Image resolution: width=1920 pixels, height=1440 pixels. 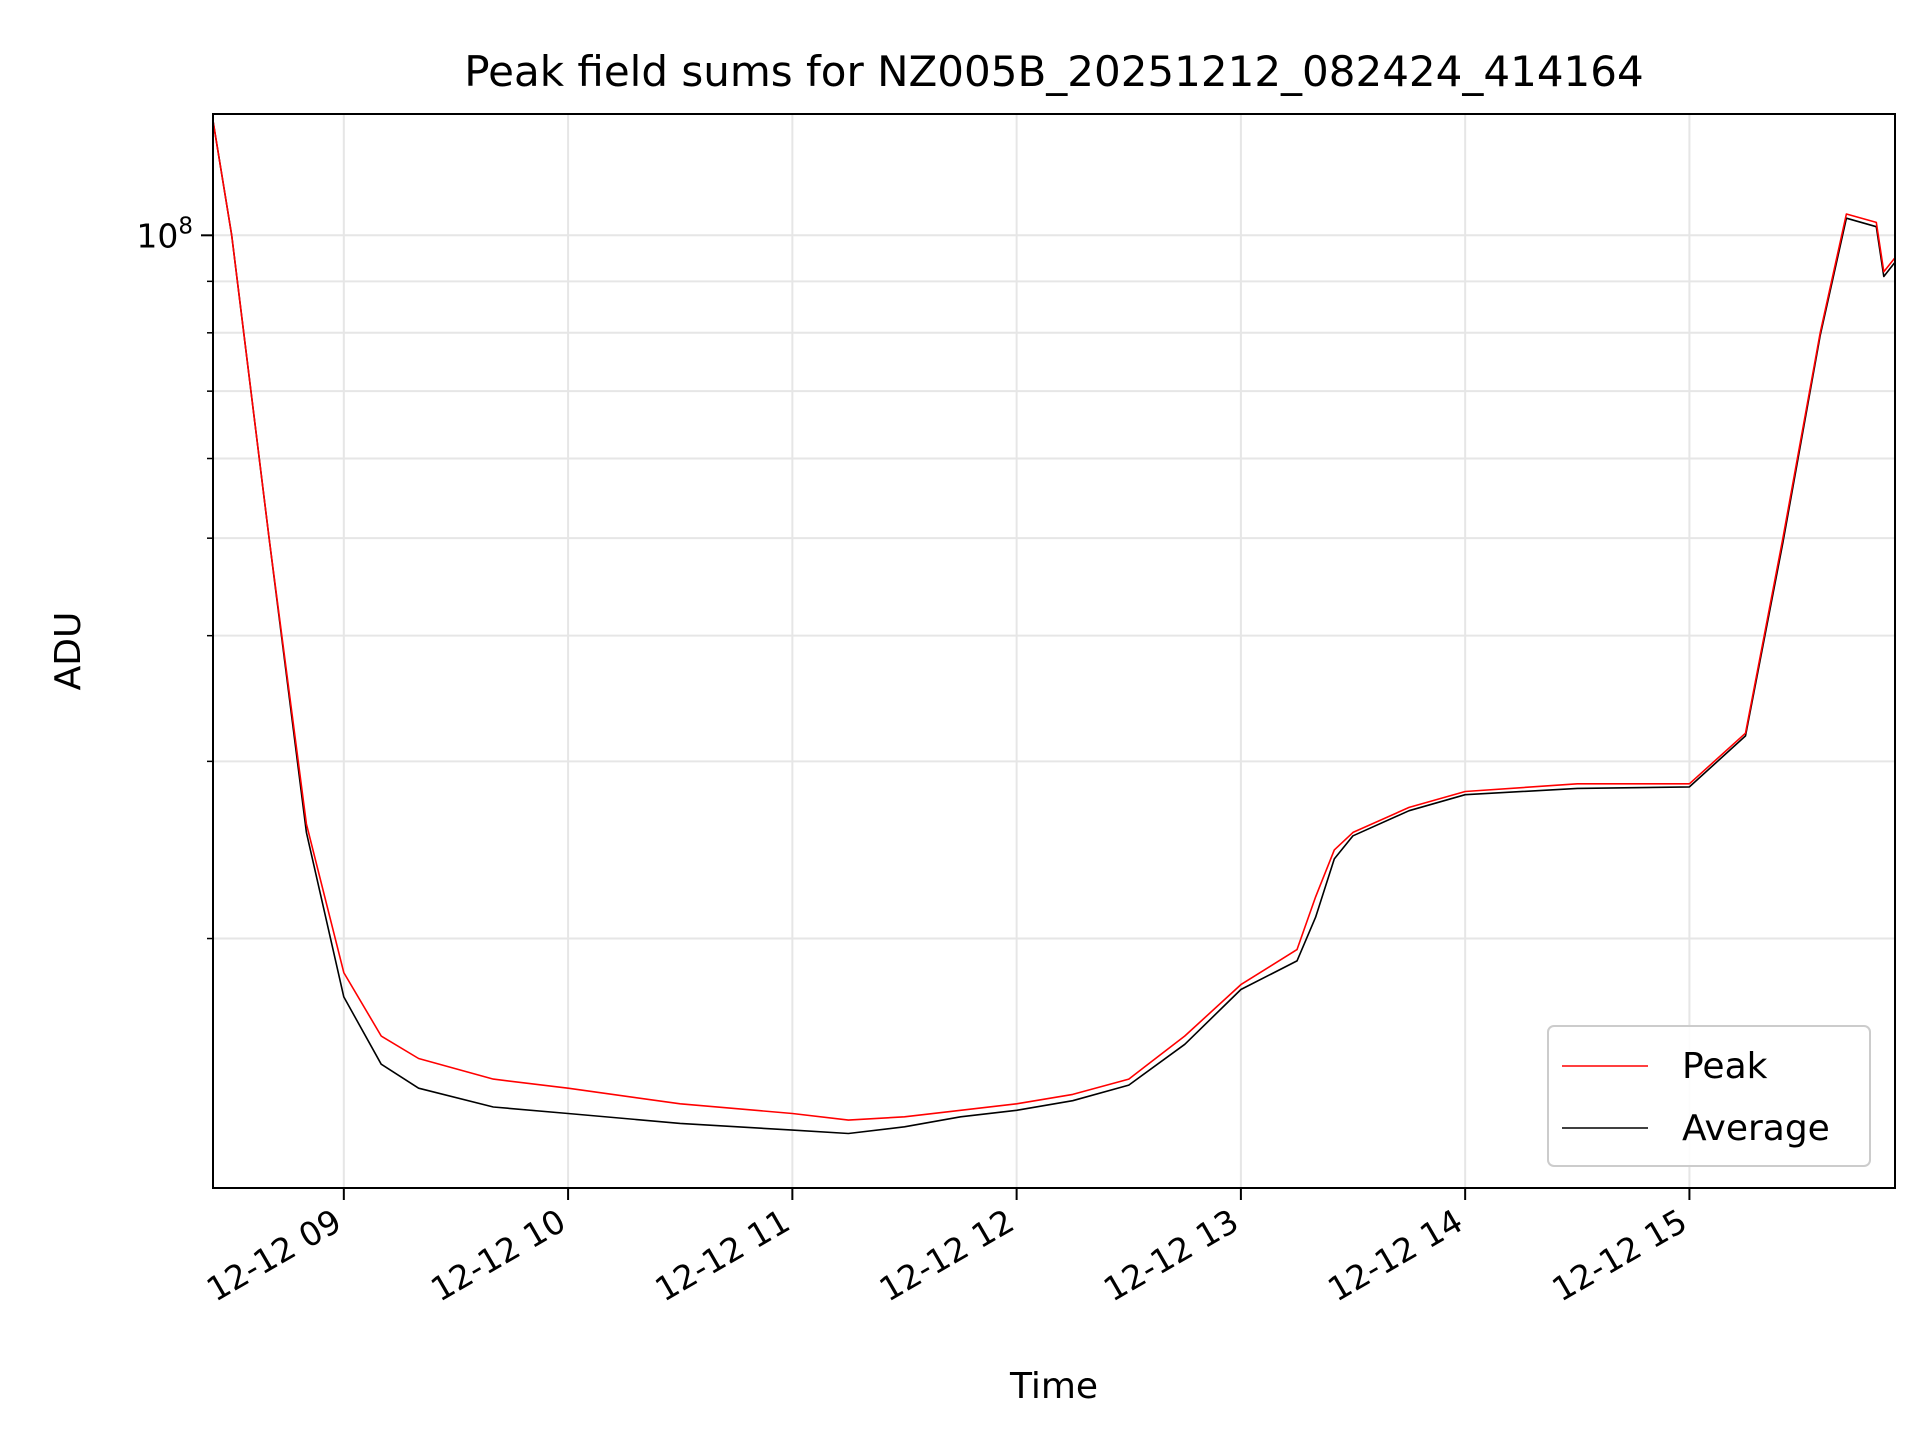 What do you see at coordinates (1725, 1066) in the screenshot?
I see `legend-label-peak: Peak` at bounding box center [1725, 1066].